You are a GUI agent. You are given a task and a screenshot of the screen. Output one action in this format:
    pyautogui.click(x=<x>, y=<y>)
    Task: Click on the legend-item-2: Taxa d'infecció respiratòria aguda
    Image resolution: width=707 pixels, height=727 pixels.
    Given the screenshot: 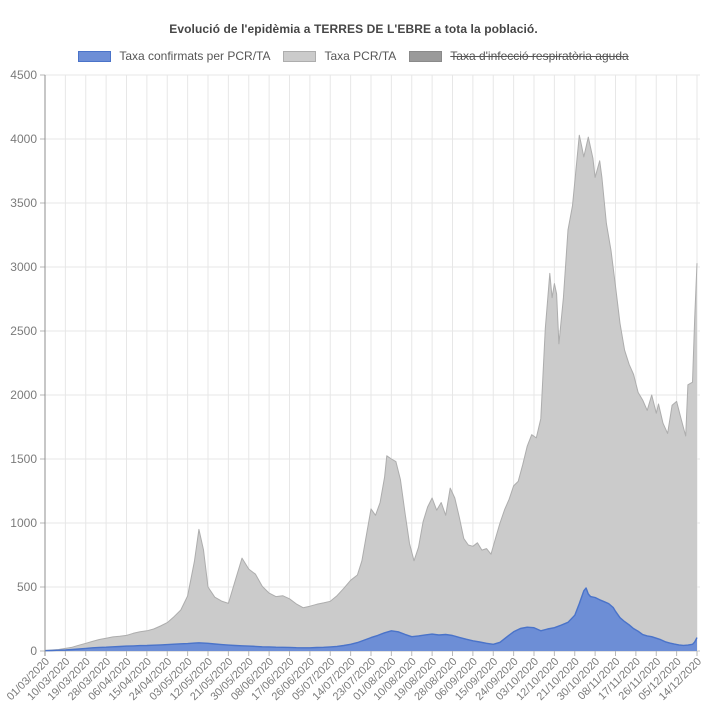 What is the action you would take?
    pyautogui.click(x=519, y=56)
    